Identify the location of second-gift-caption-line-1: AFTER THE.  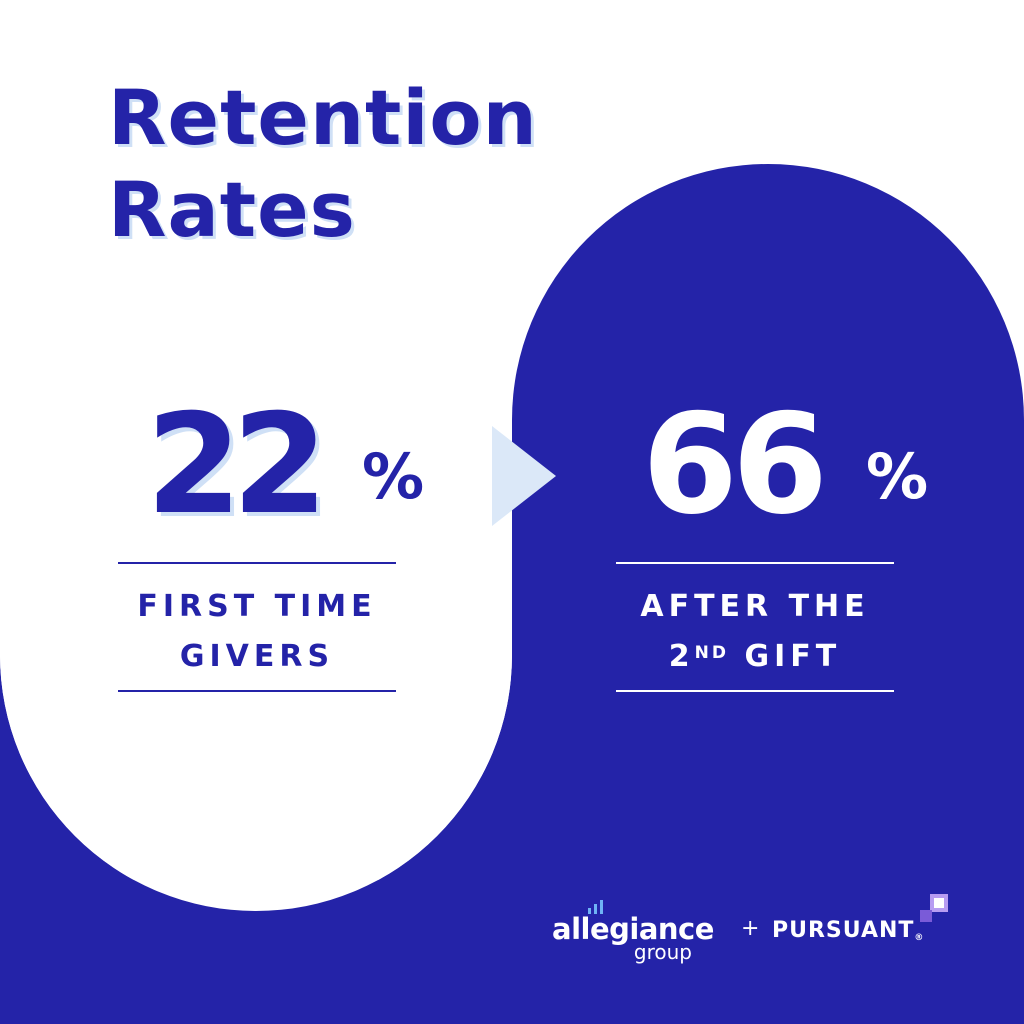
(755, 606).